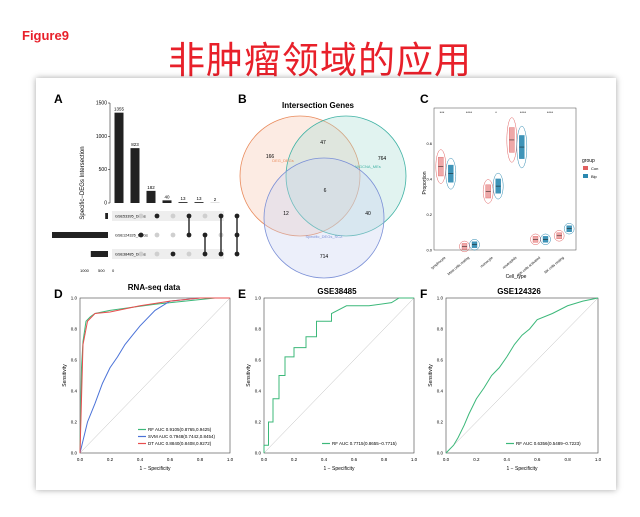  I want to click on venn-label-deg: DEG_DEGs, so click(283, 160).